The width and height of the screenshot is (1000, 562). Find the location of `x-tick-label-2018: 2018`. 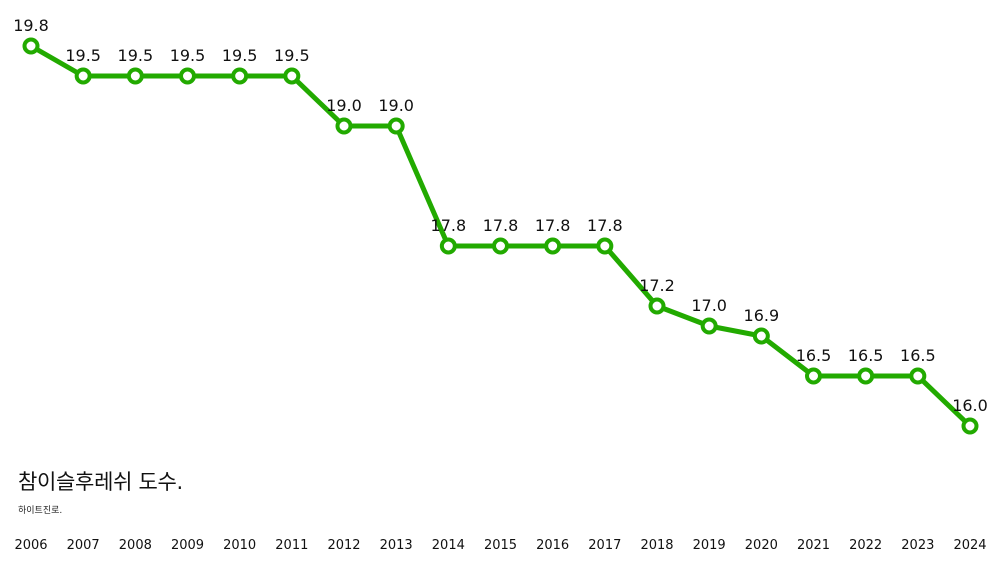

x-tick-label-2018: 2018 is located at coordinates (656, 545).